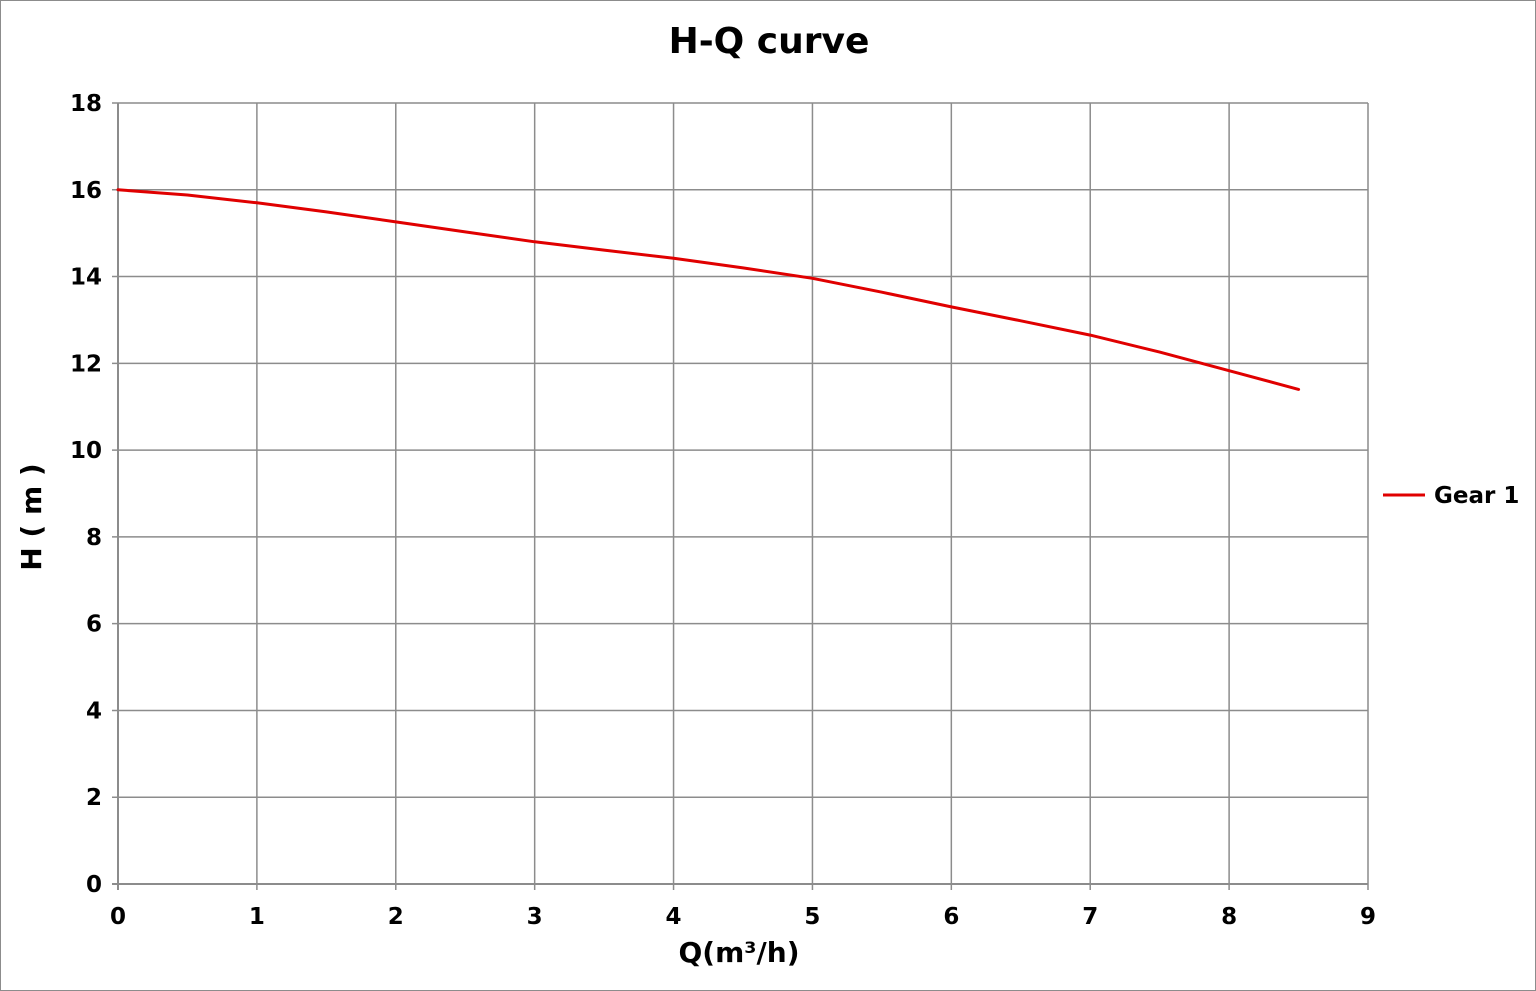  I want to click on y-tick-label: 0, so click(94, 885).